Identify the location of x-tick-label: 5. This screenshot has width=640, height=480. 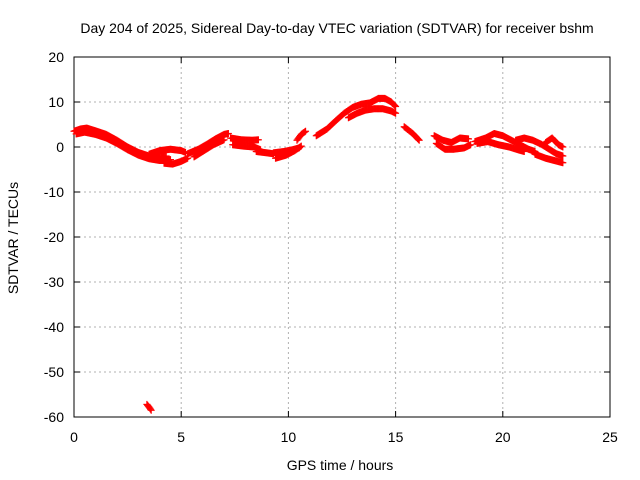
(181, 437).